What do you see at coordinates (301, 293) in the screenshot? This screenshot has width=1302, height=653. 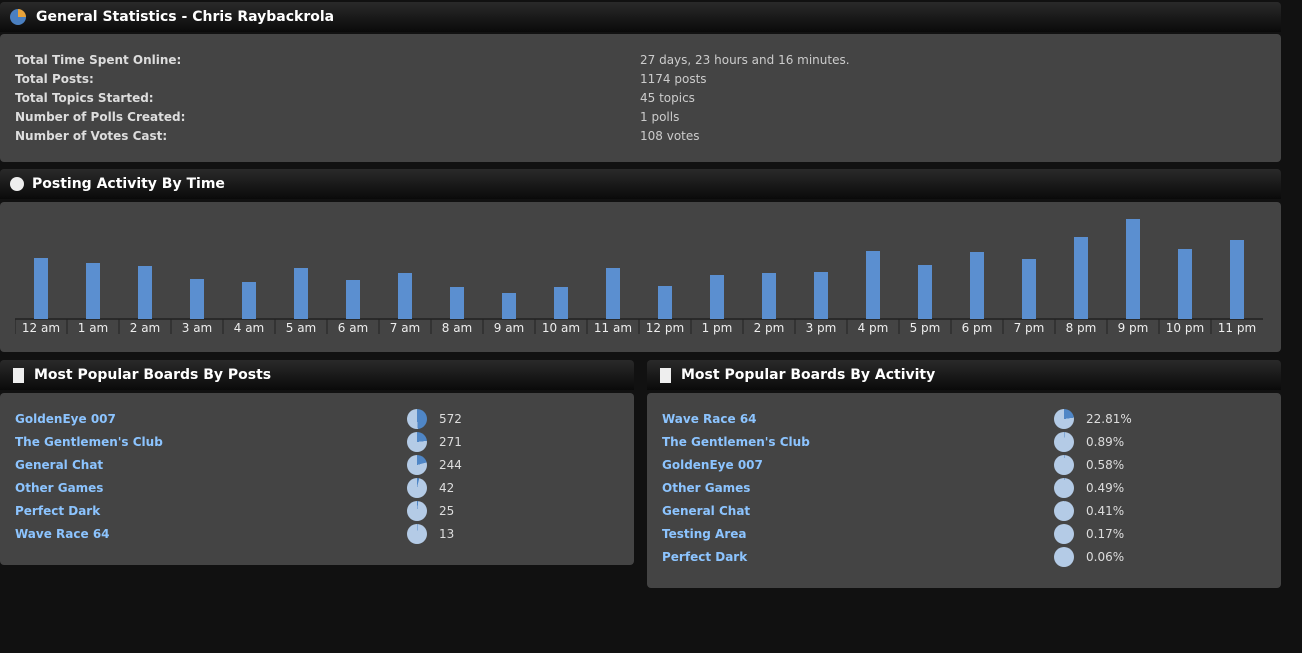 I see `bar-5-am` at bounding box center [301, 293].